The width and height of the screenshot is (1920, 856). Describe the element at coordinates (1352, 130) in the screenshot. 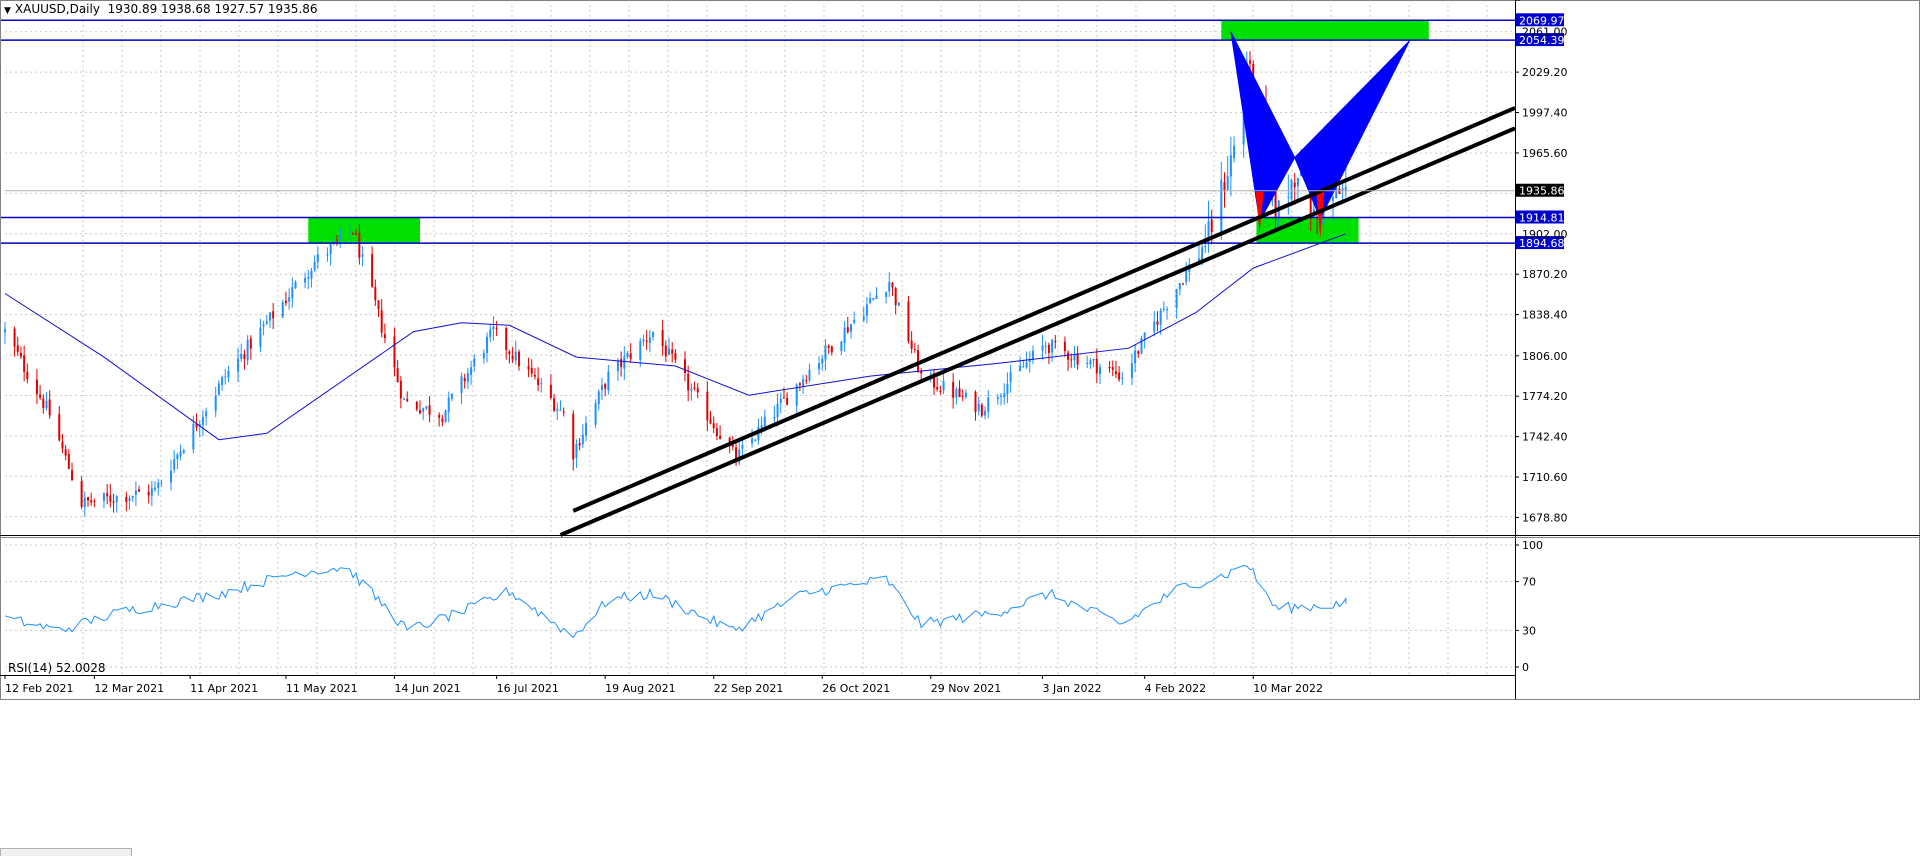

I see `pattern-triangle-bcd` at that location.